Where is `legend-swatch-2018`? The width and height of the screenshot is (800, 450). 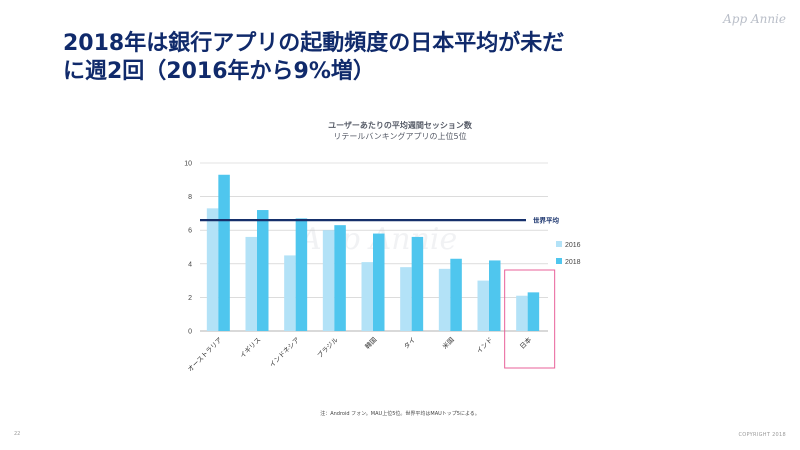 legend-swatch-2018 is located at coordinates (559, 261).